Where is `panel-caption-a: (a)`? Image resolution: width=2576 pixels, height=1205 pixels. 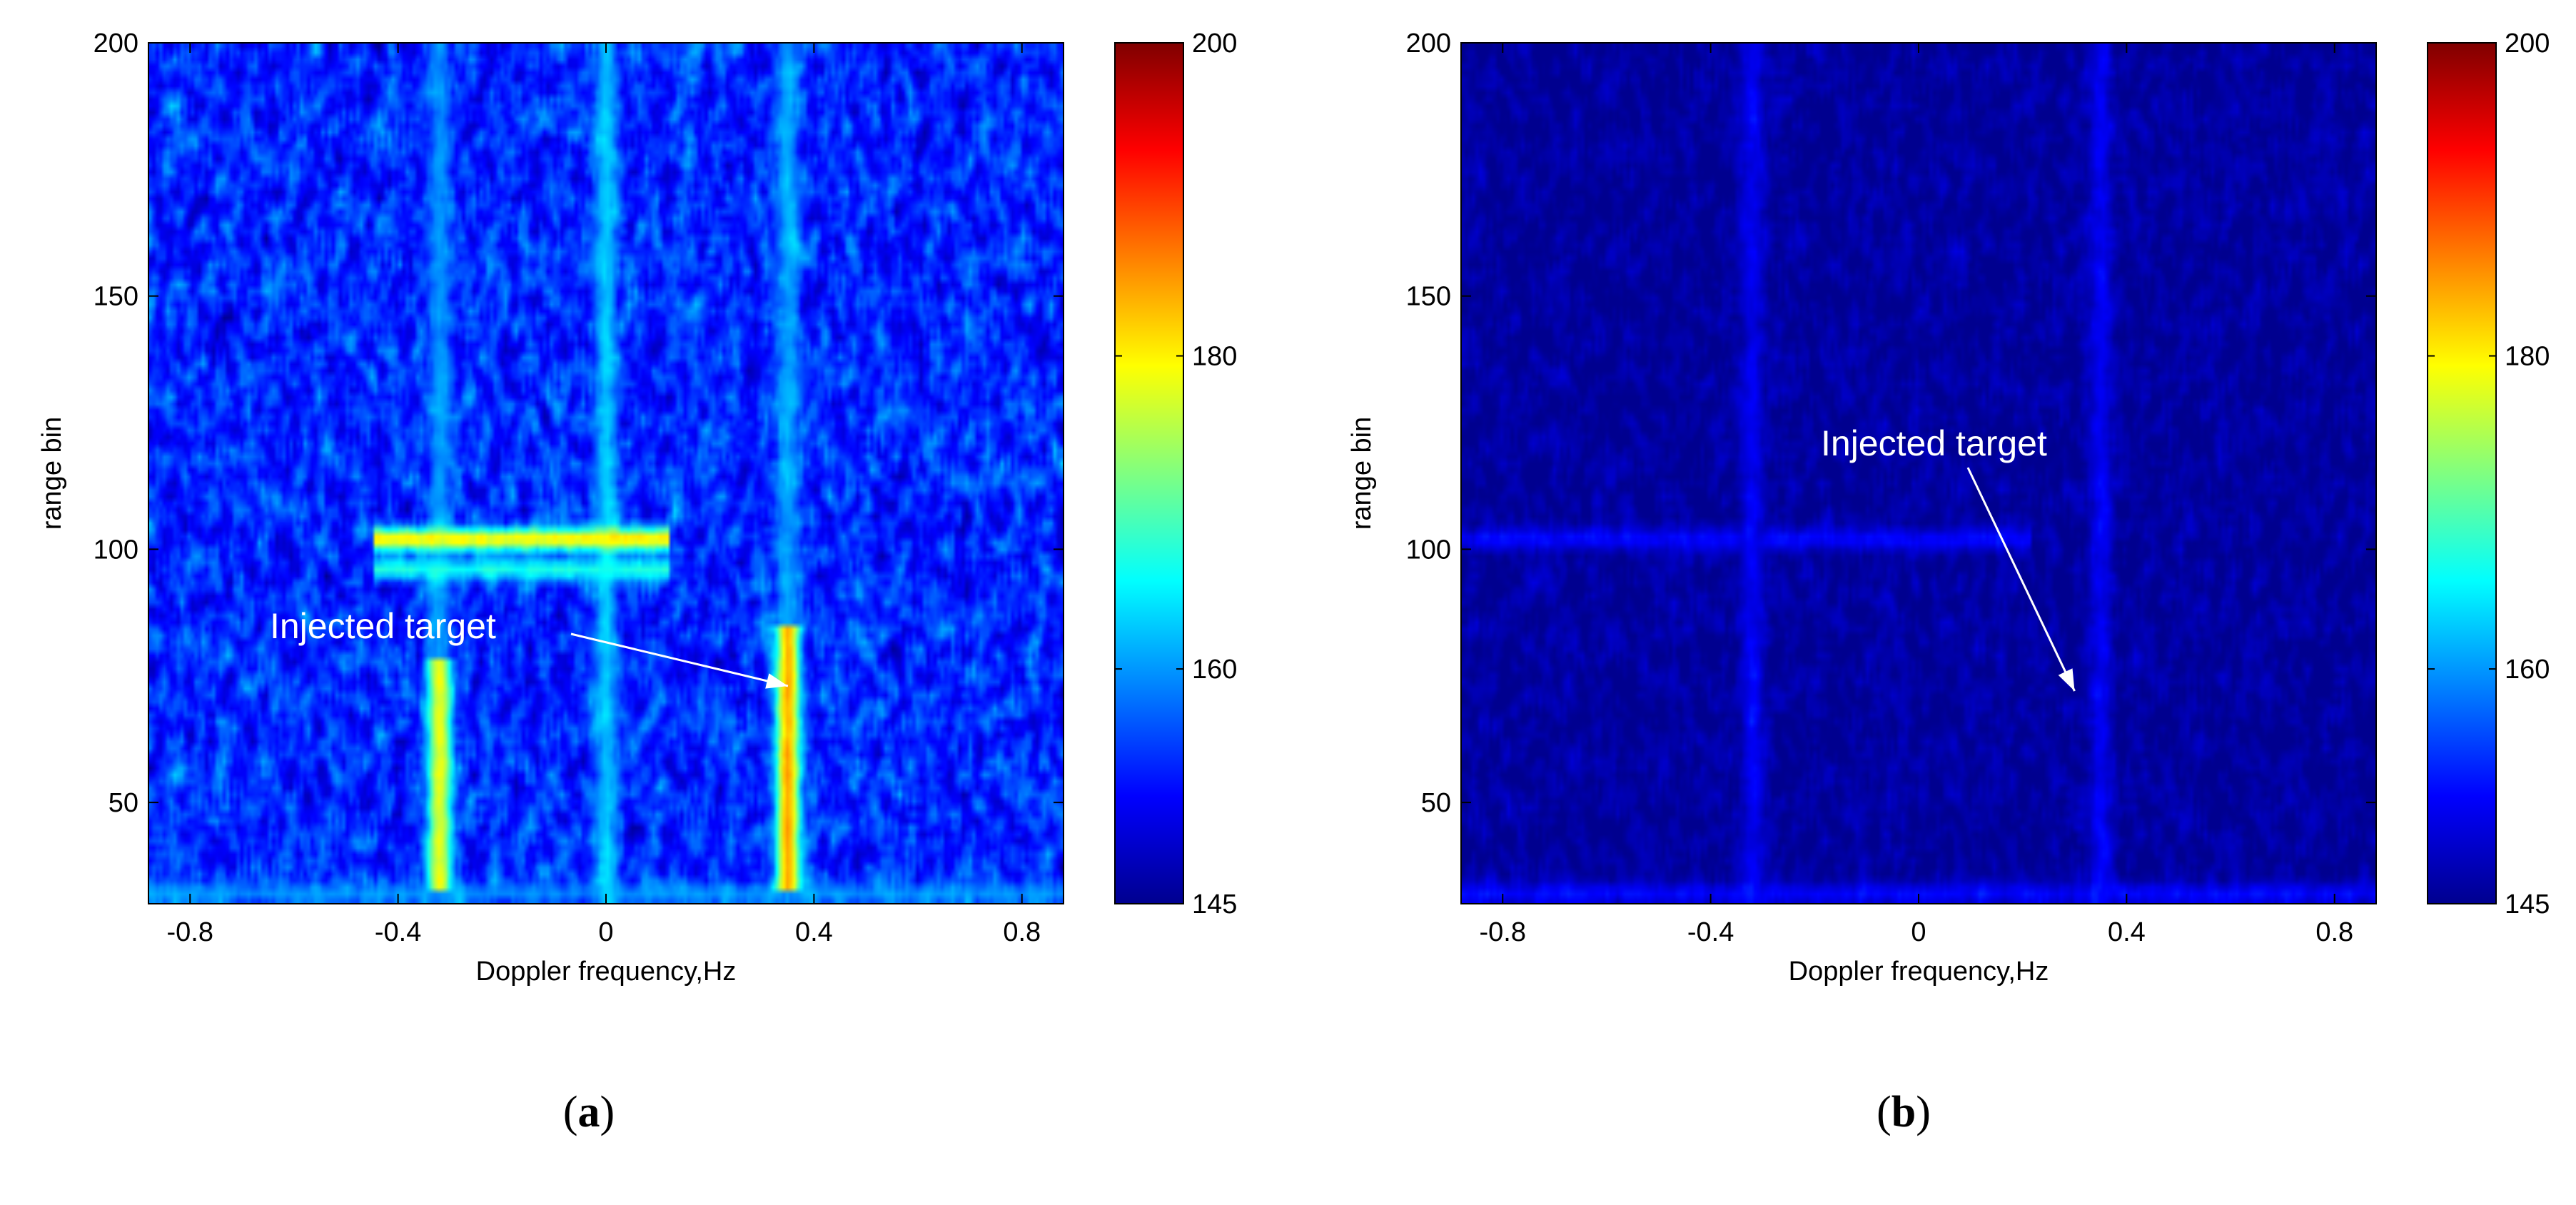 panel-caption-a: (a) is located at coordinates (588, 1112).